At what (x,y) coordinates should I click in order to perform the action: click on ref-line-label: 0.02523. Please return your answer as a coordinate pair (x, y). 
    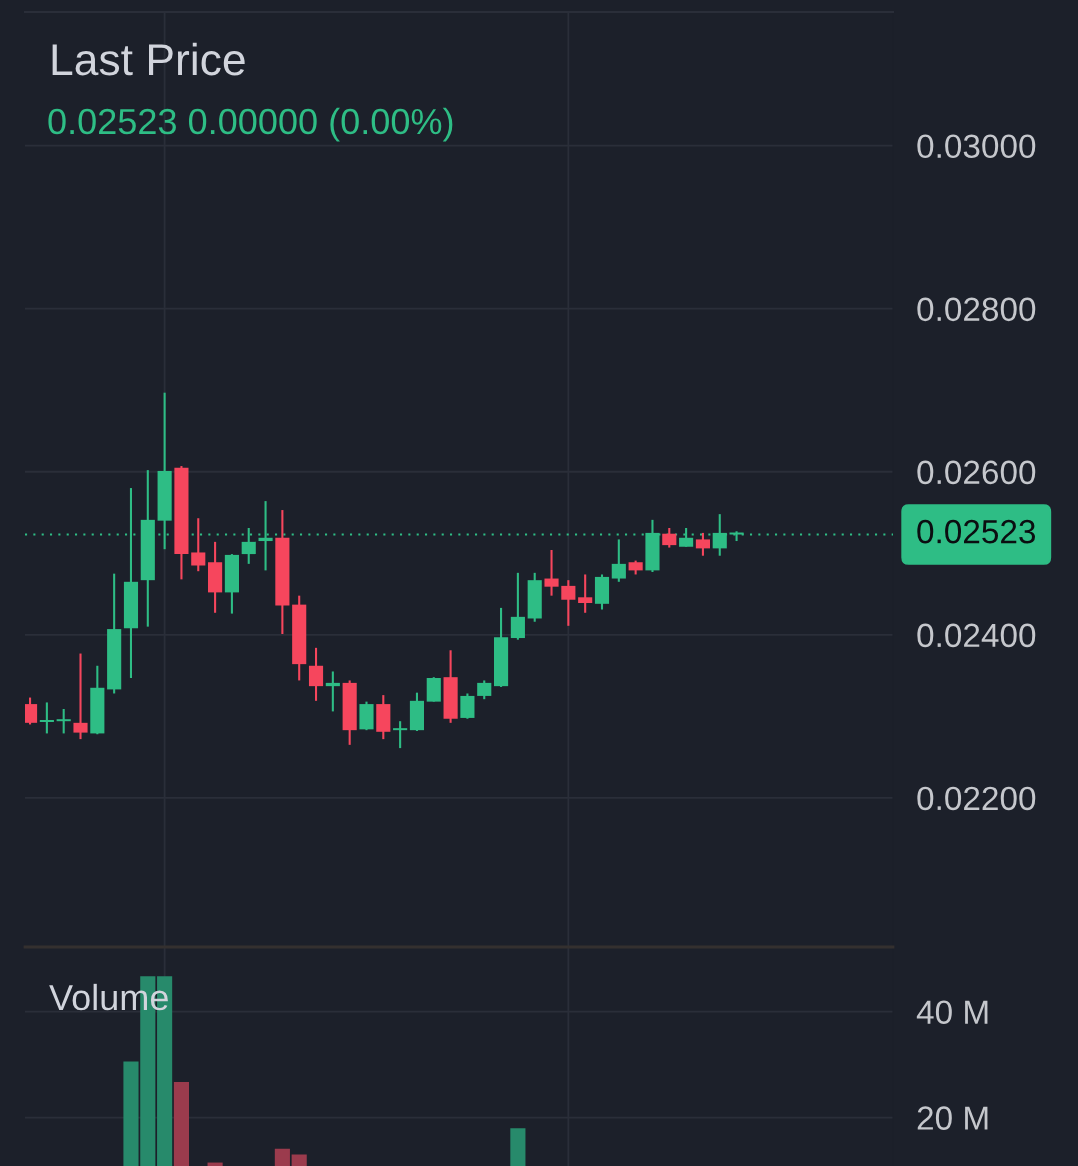
    Looking at the image, I should click on (976, 531).